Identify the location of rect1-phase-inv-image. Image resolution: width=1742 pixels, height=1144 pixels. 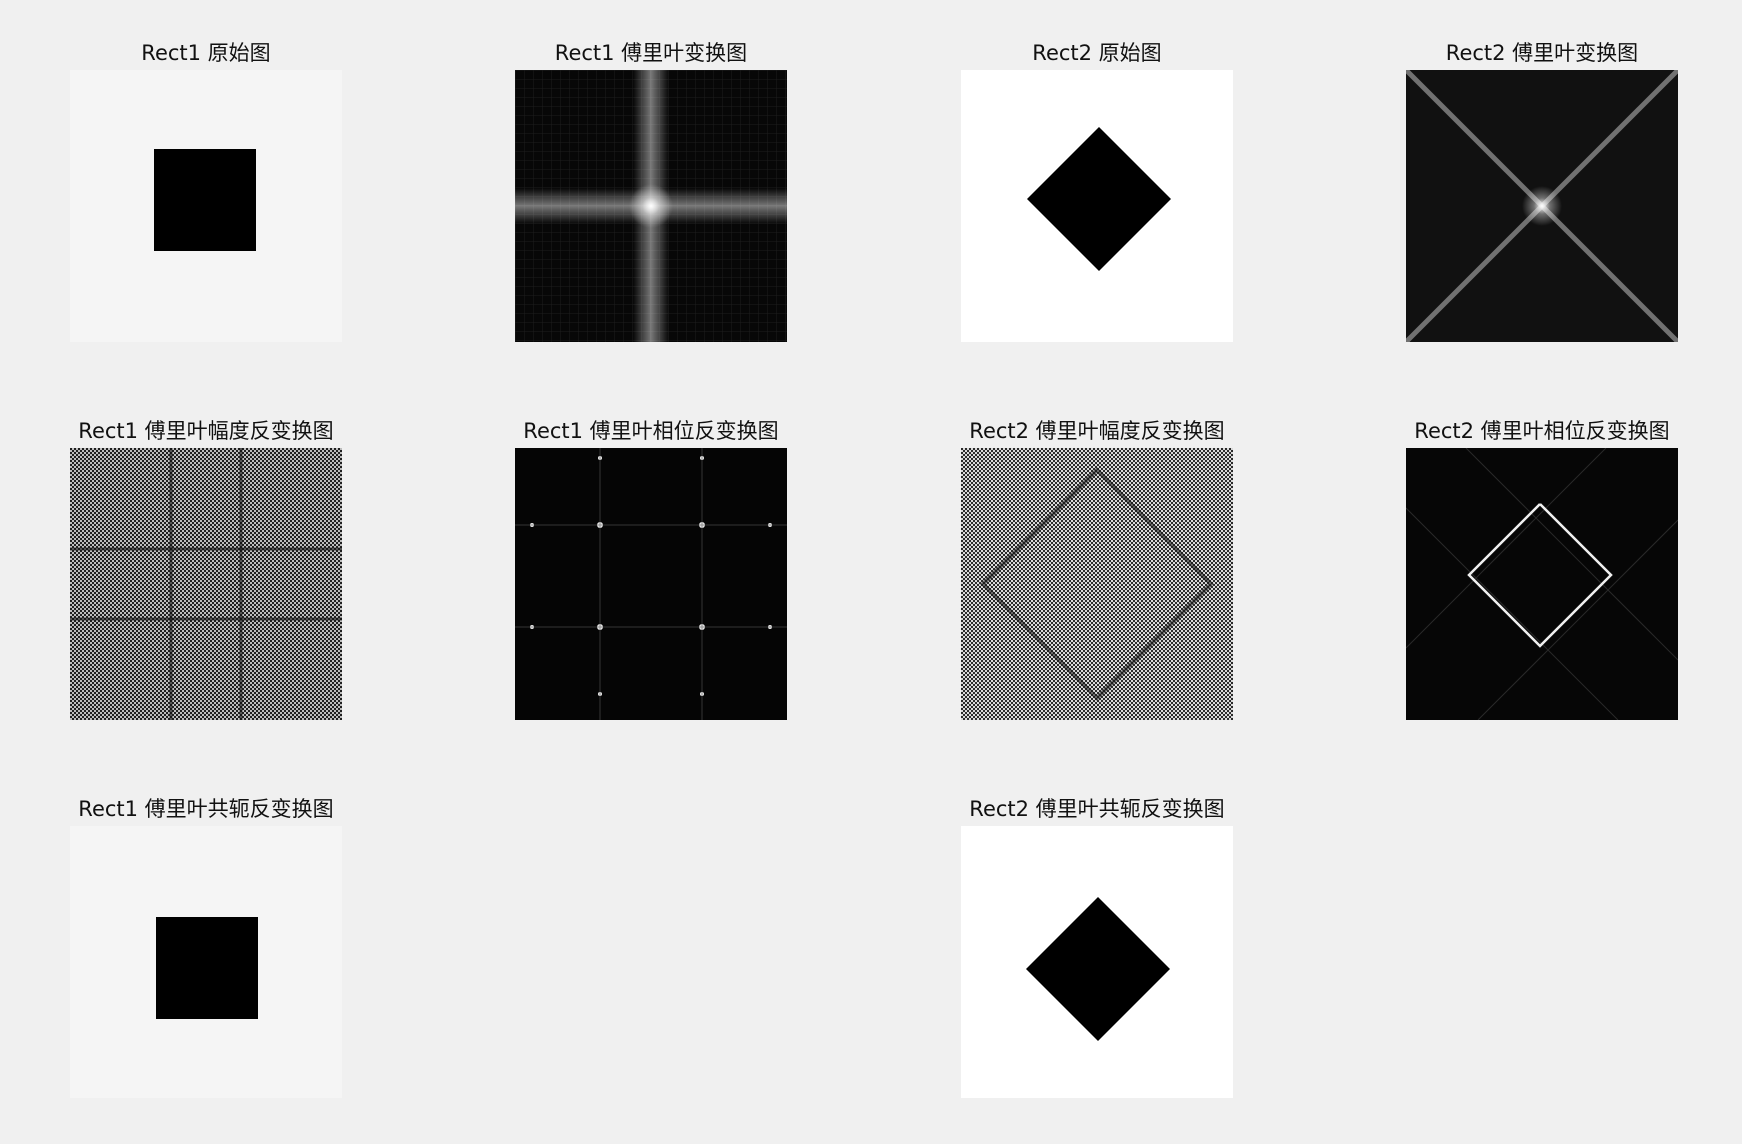
(651, 584).